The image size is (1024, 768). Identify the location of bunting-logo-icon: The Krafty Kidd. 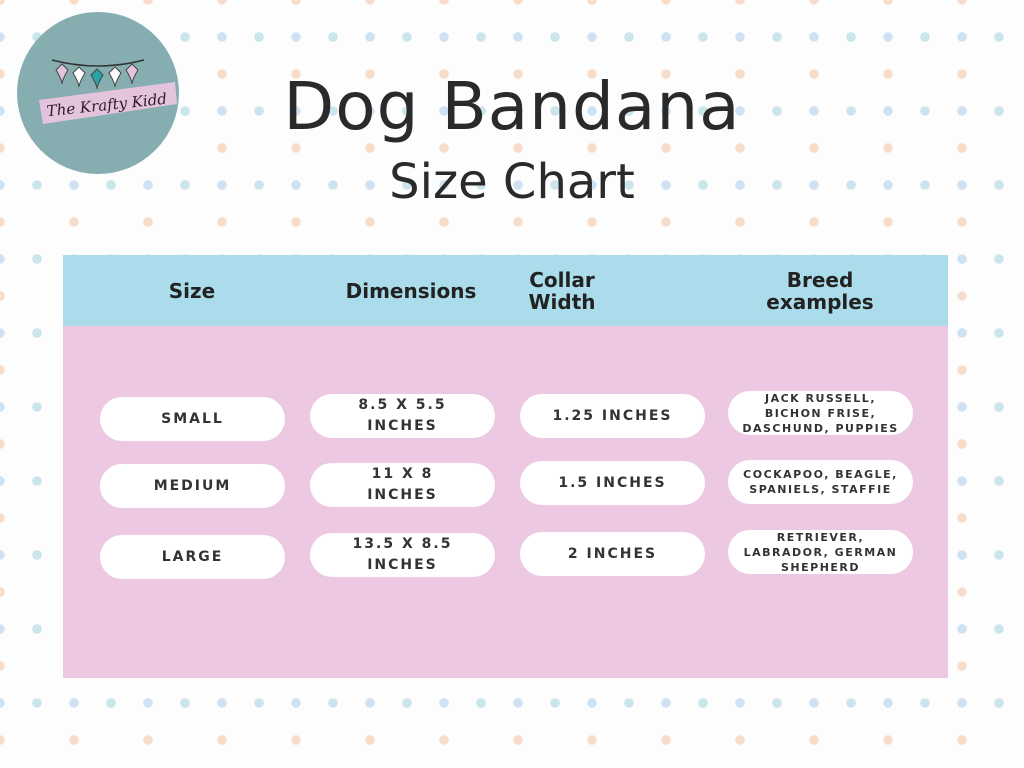
(108, 91).